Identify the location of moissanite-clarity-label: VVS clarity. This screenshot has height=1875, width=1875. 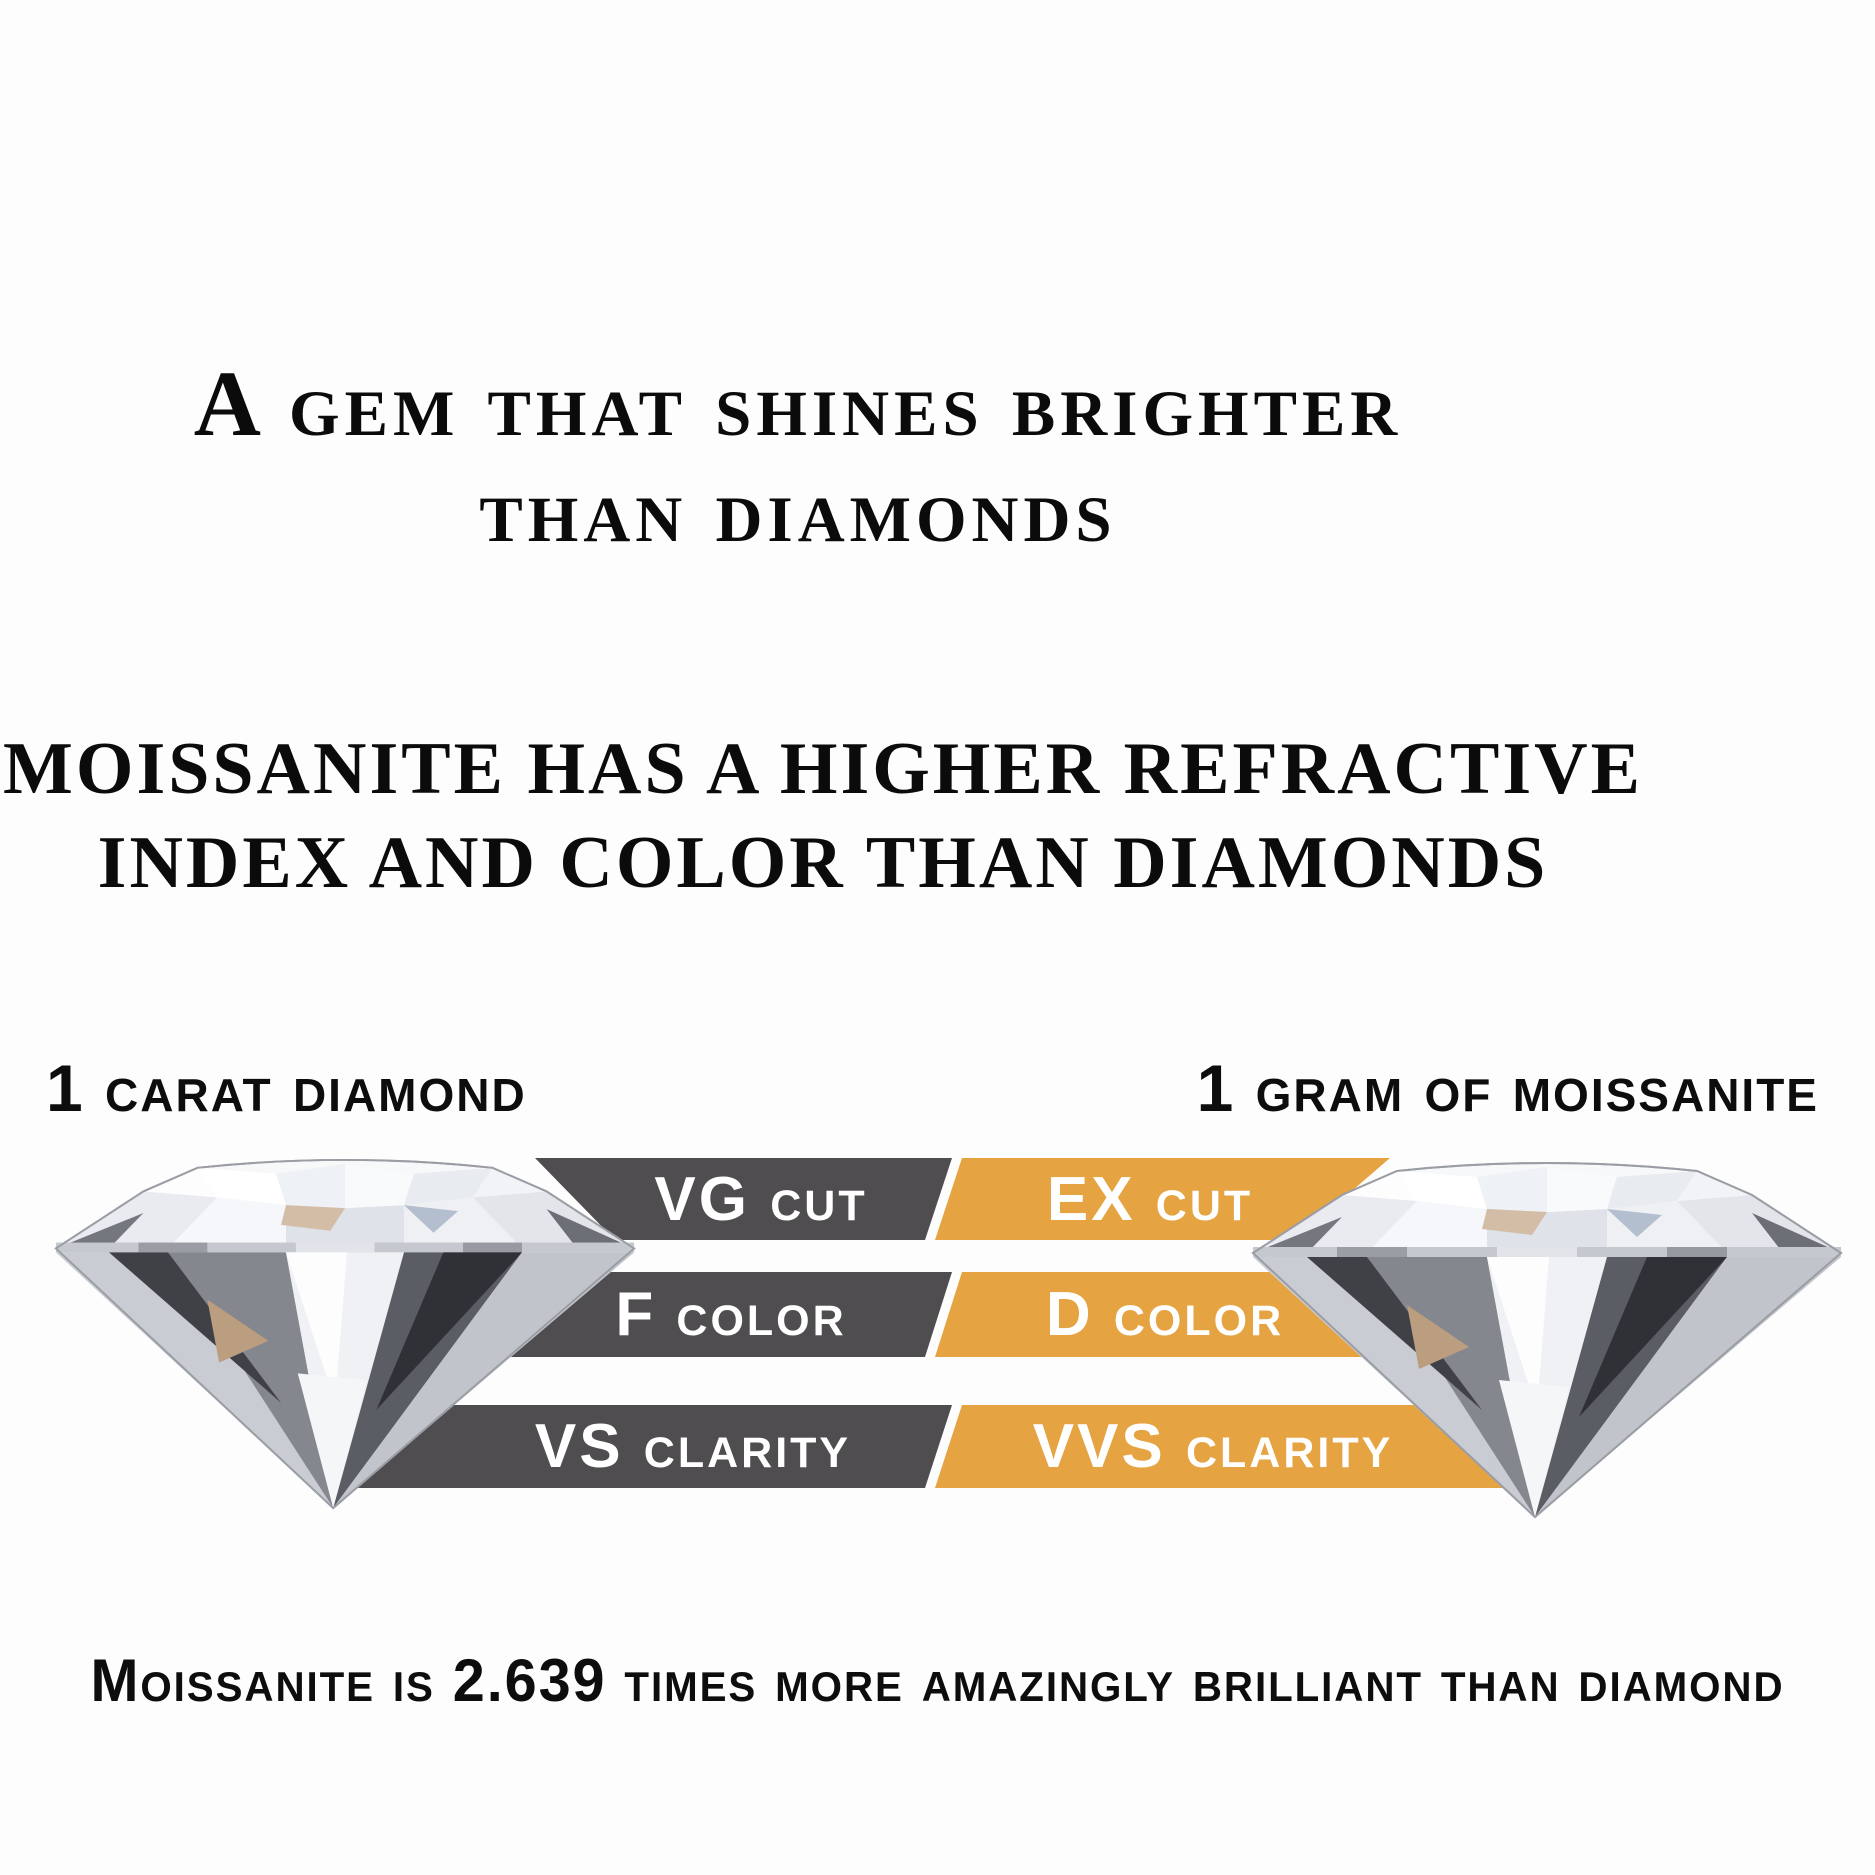
(1213, 1446).